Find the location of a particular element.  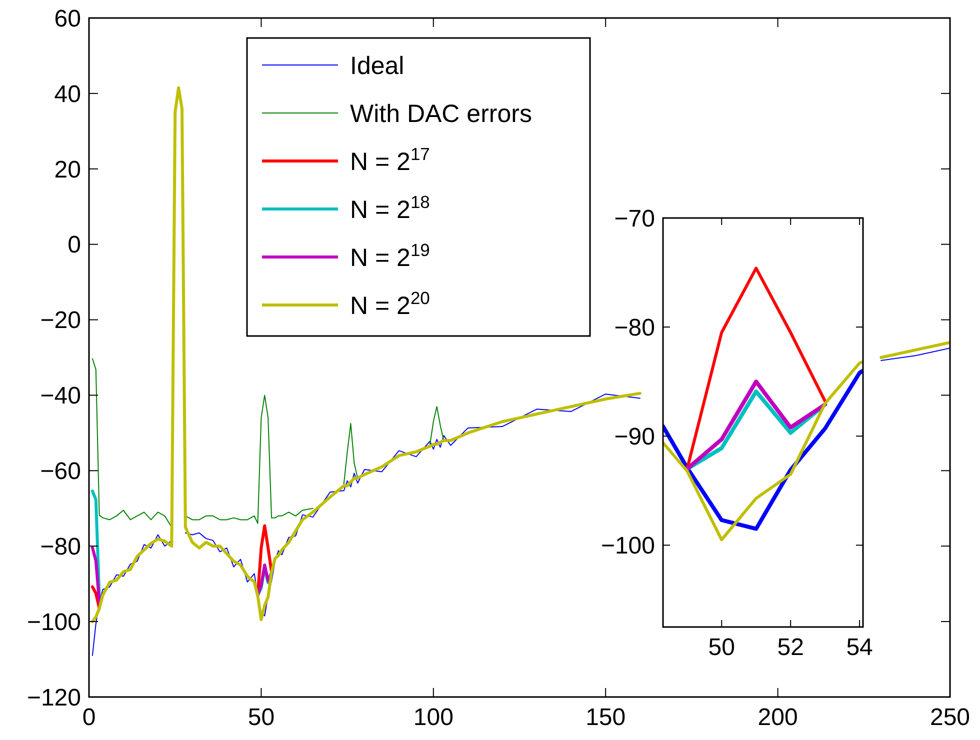

legend-label: N = 2$^{17}$ is located at coordinates (390, 160).